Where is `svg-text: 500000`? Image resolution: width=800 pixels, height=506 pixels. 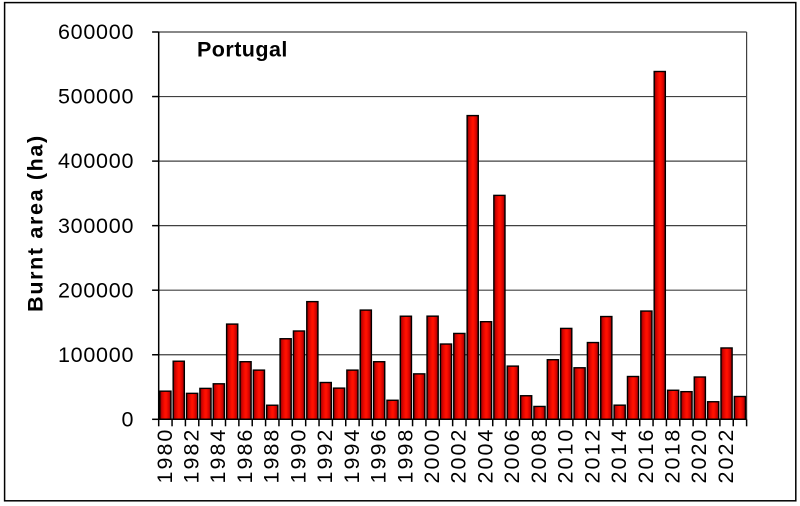
svg-text: 500000 is located at coordinates (96, 97).